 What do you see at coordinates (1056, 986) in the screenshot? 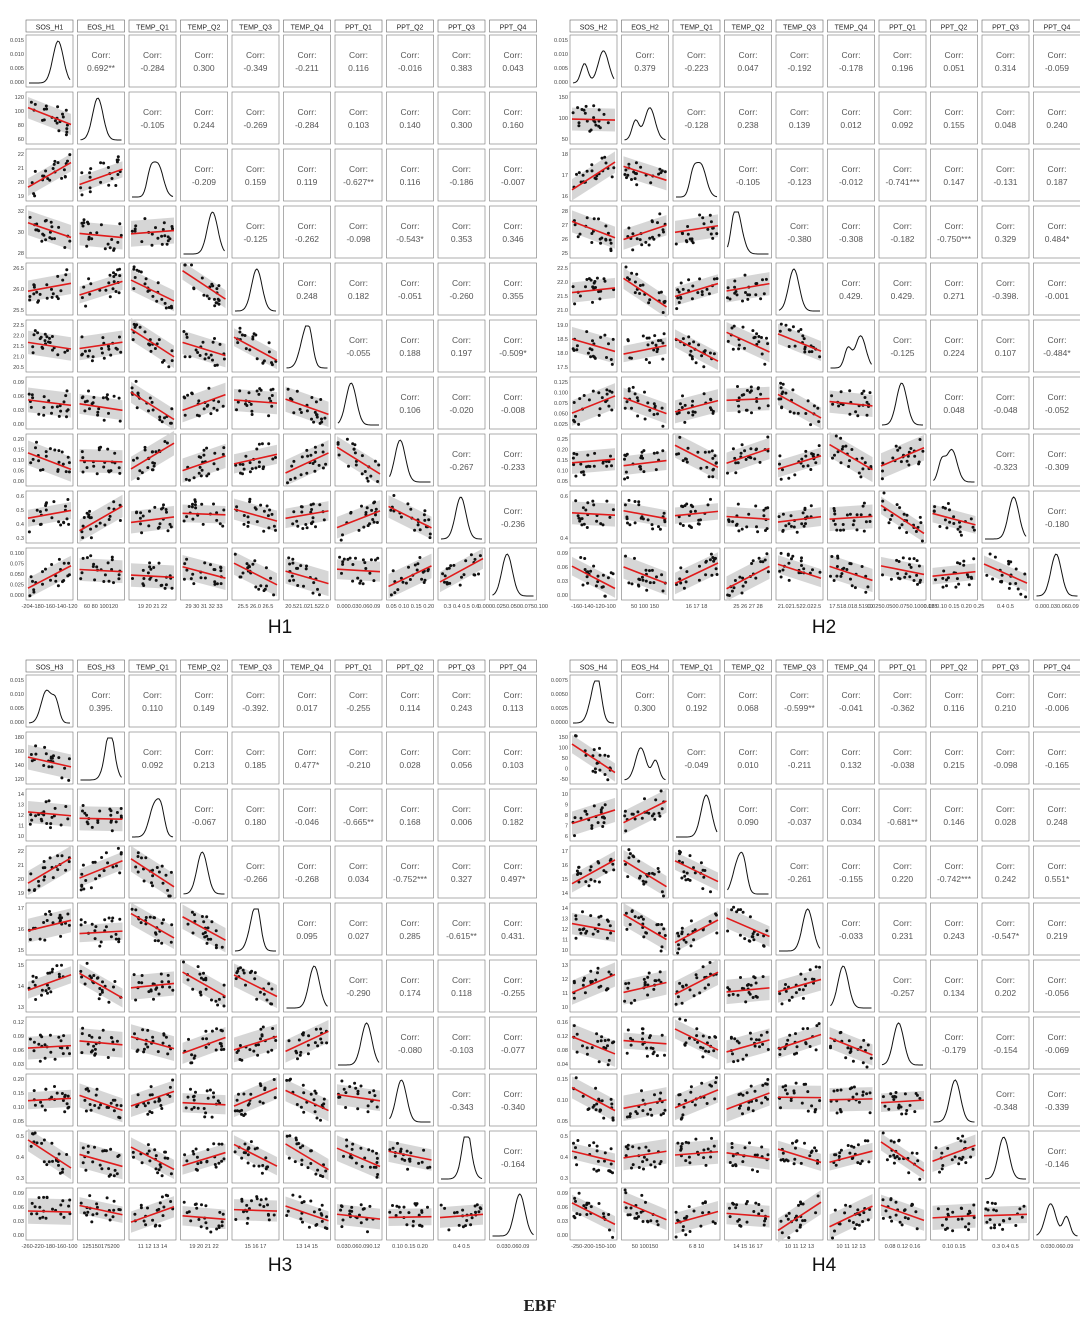
I see `pair-cell: Corr:-0.056` at bounding box center [1056, 986].